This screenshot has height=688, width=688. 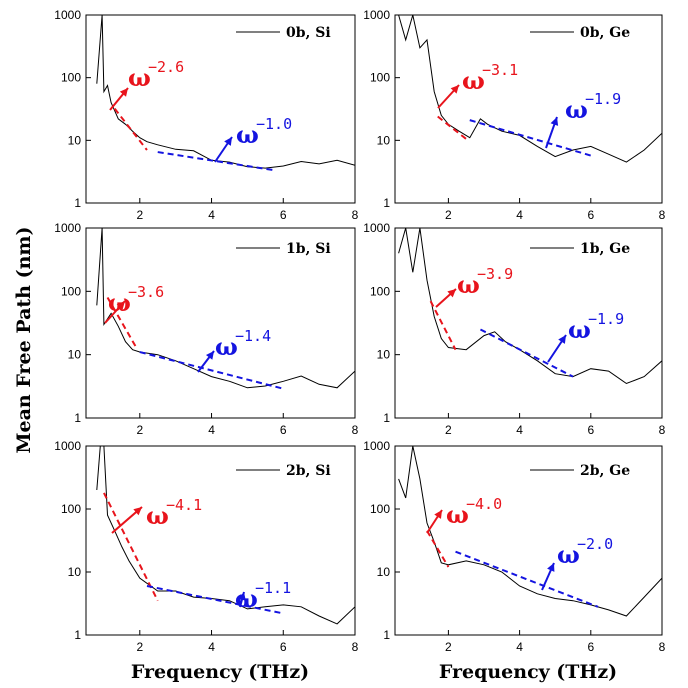 I want to click on y-axis-title: Mean Free Path (nm), so click(x=24, y=339).